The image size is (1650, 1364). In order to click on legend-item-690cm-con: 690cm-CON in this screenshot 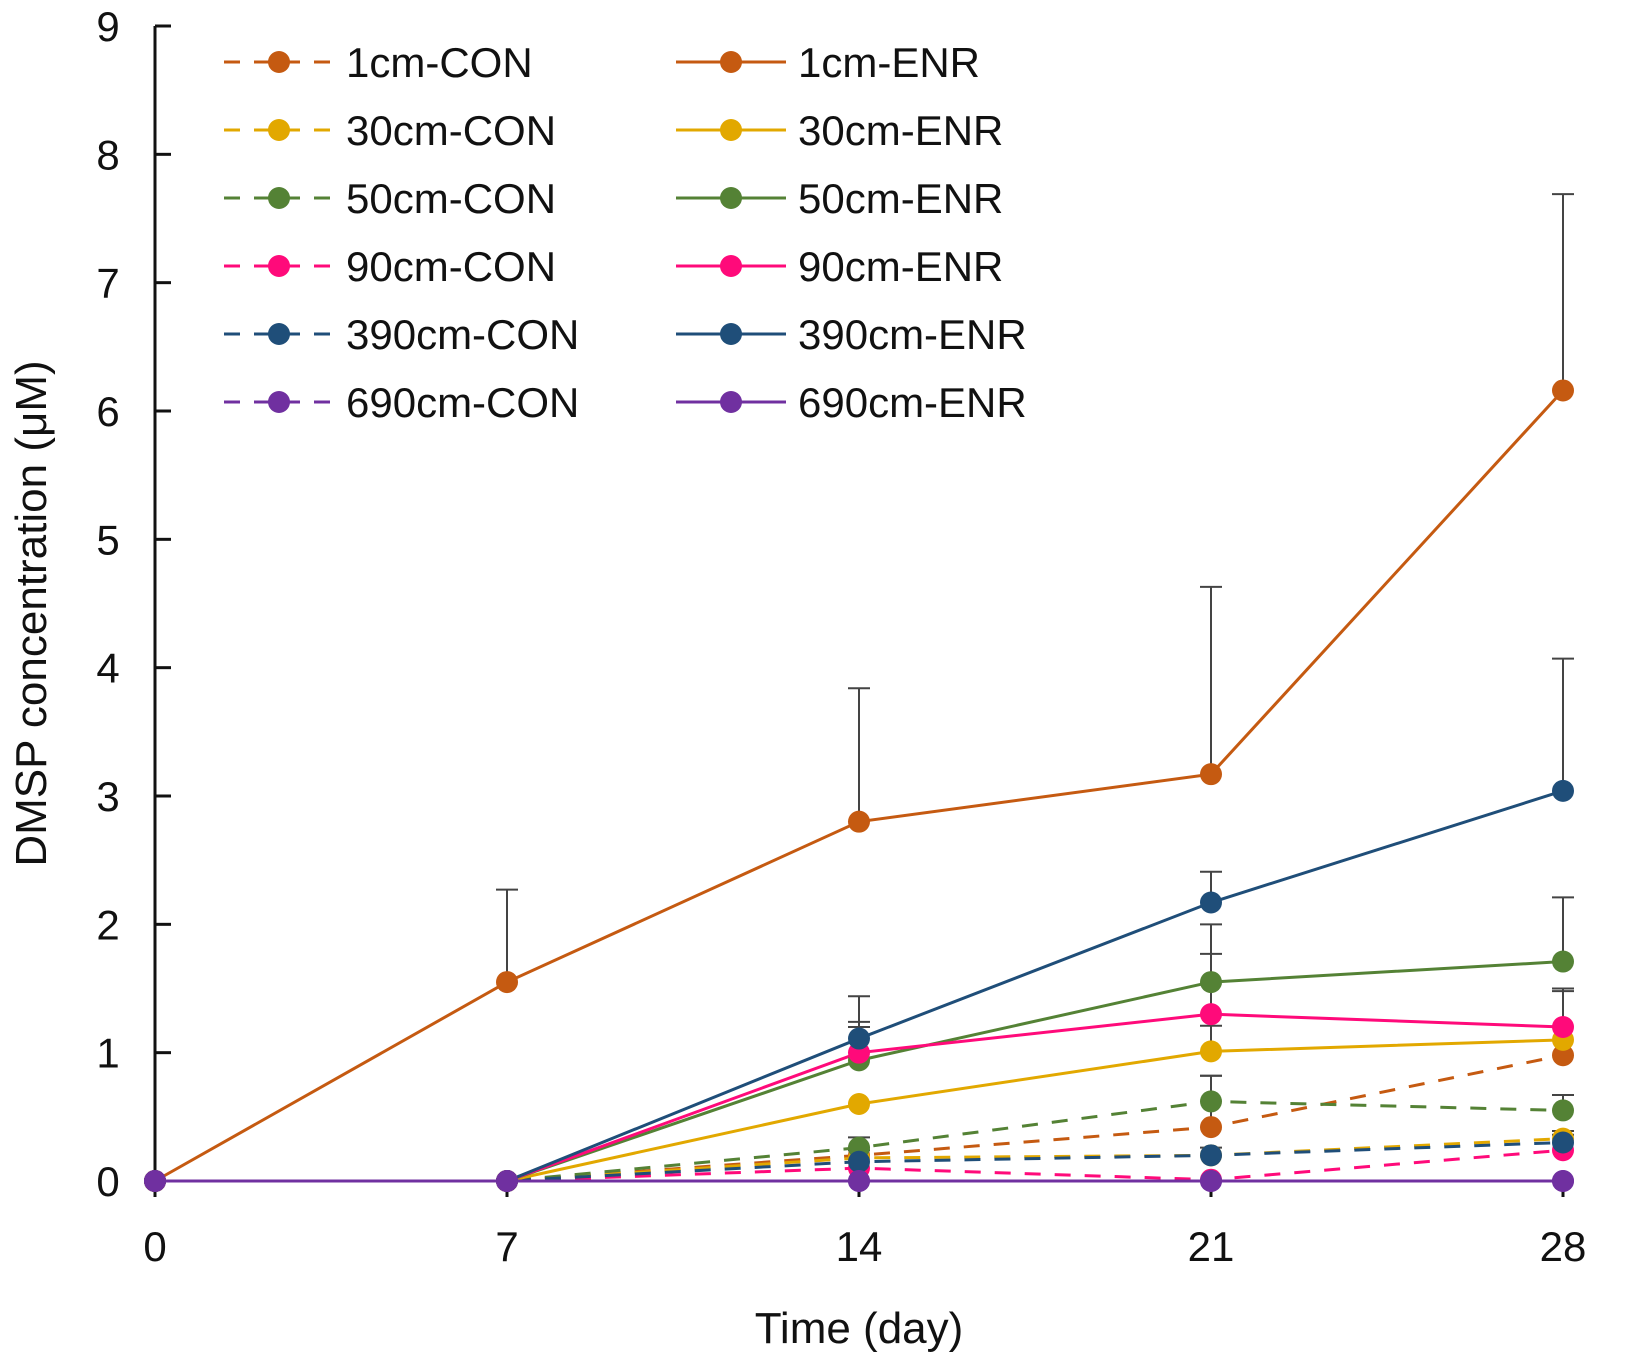, I will do `click(401, 402)`.